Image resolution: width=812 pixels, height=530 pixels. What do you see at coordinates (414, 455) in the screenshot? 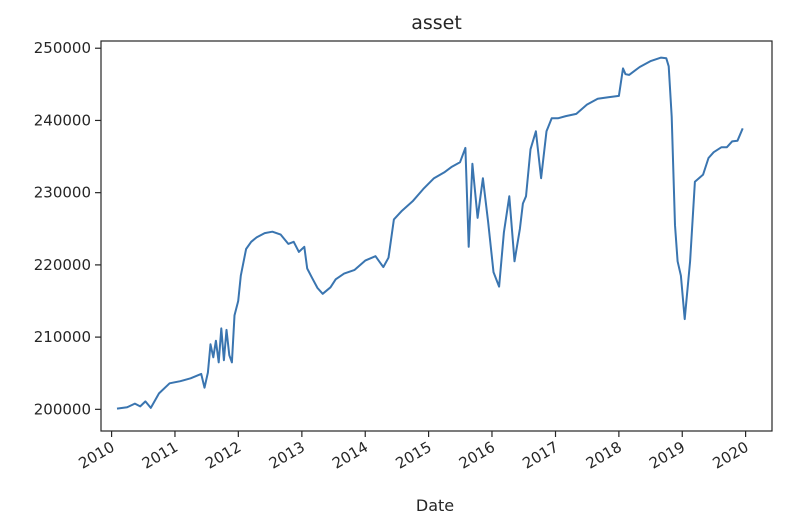
I see `x-tick-label-5: 2015` at bounding box center [414, 455].